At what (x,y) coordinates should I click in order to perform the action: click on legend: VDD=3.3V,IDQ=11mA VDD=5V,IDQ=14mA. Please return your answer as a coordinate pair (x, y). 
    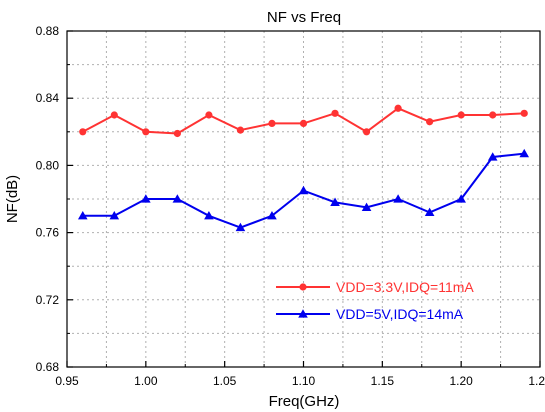
    Looking at the image, I should click on (375, 300).